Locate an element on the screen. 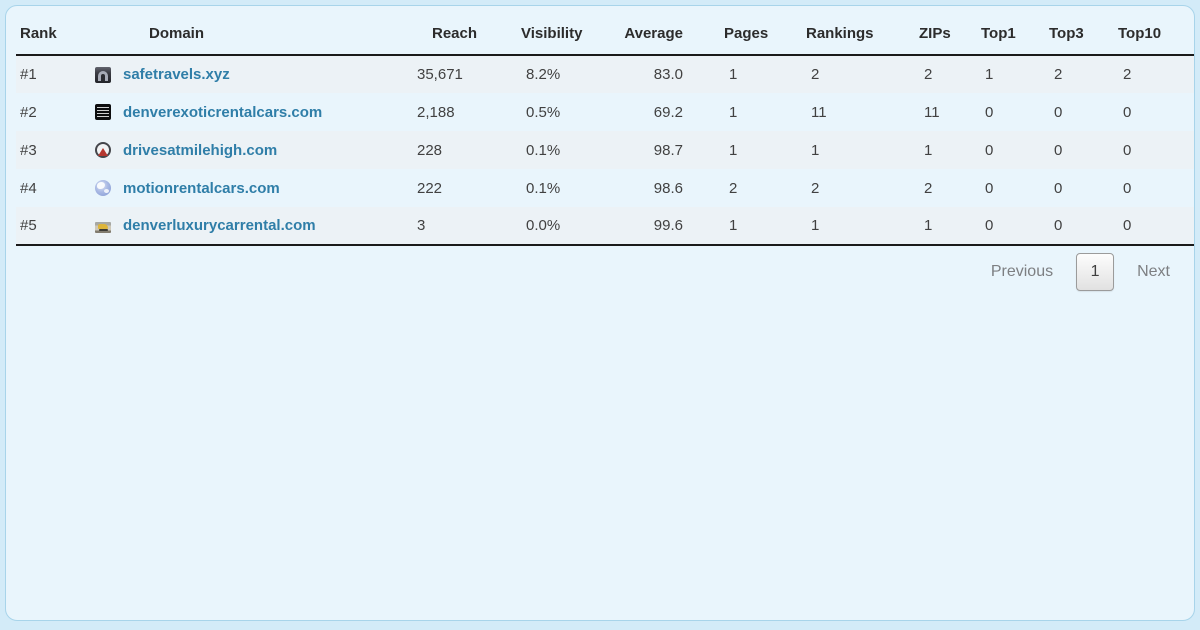 The image size is (1200, 630). reach-cell: 3 is located at coordinates (467, 226).